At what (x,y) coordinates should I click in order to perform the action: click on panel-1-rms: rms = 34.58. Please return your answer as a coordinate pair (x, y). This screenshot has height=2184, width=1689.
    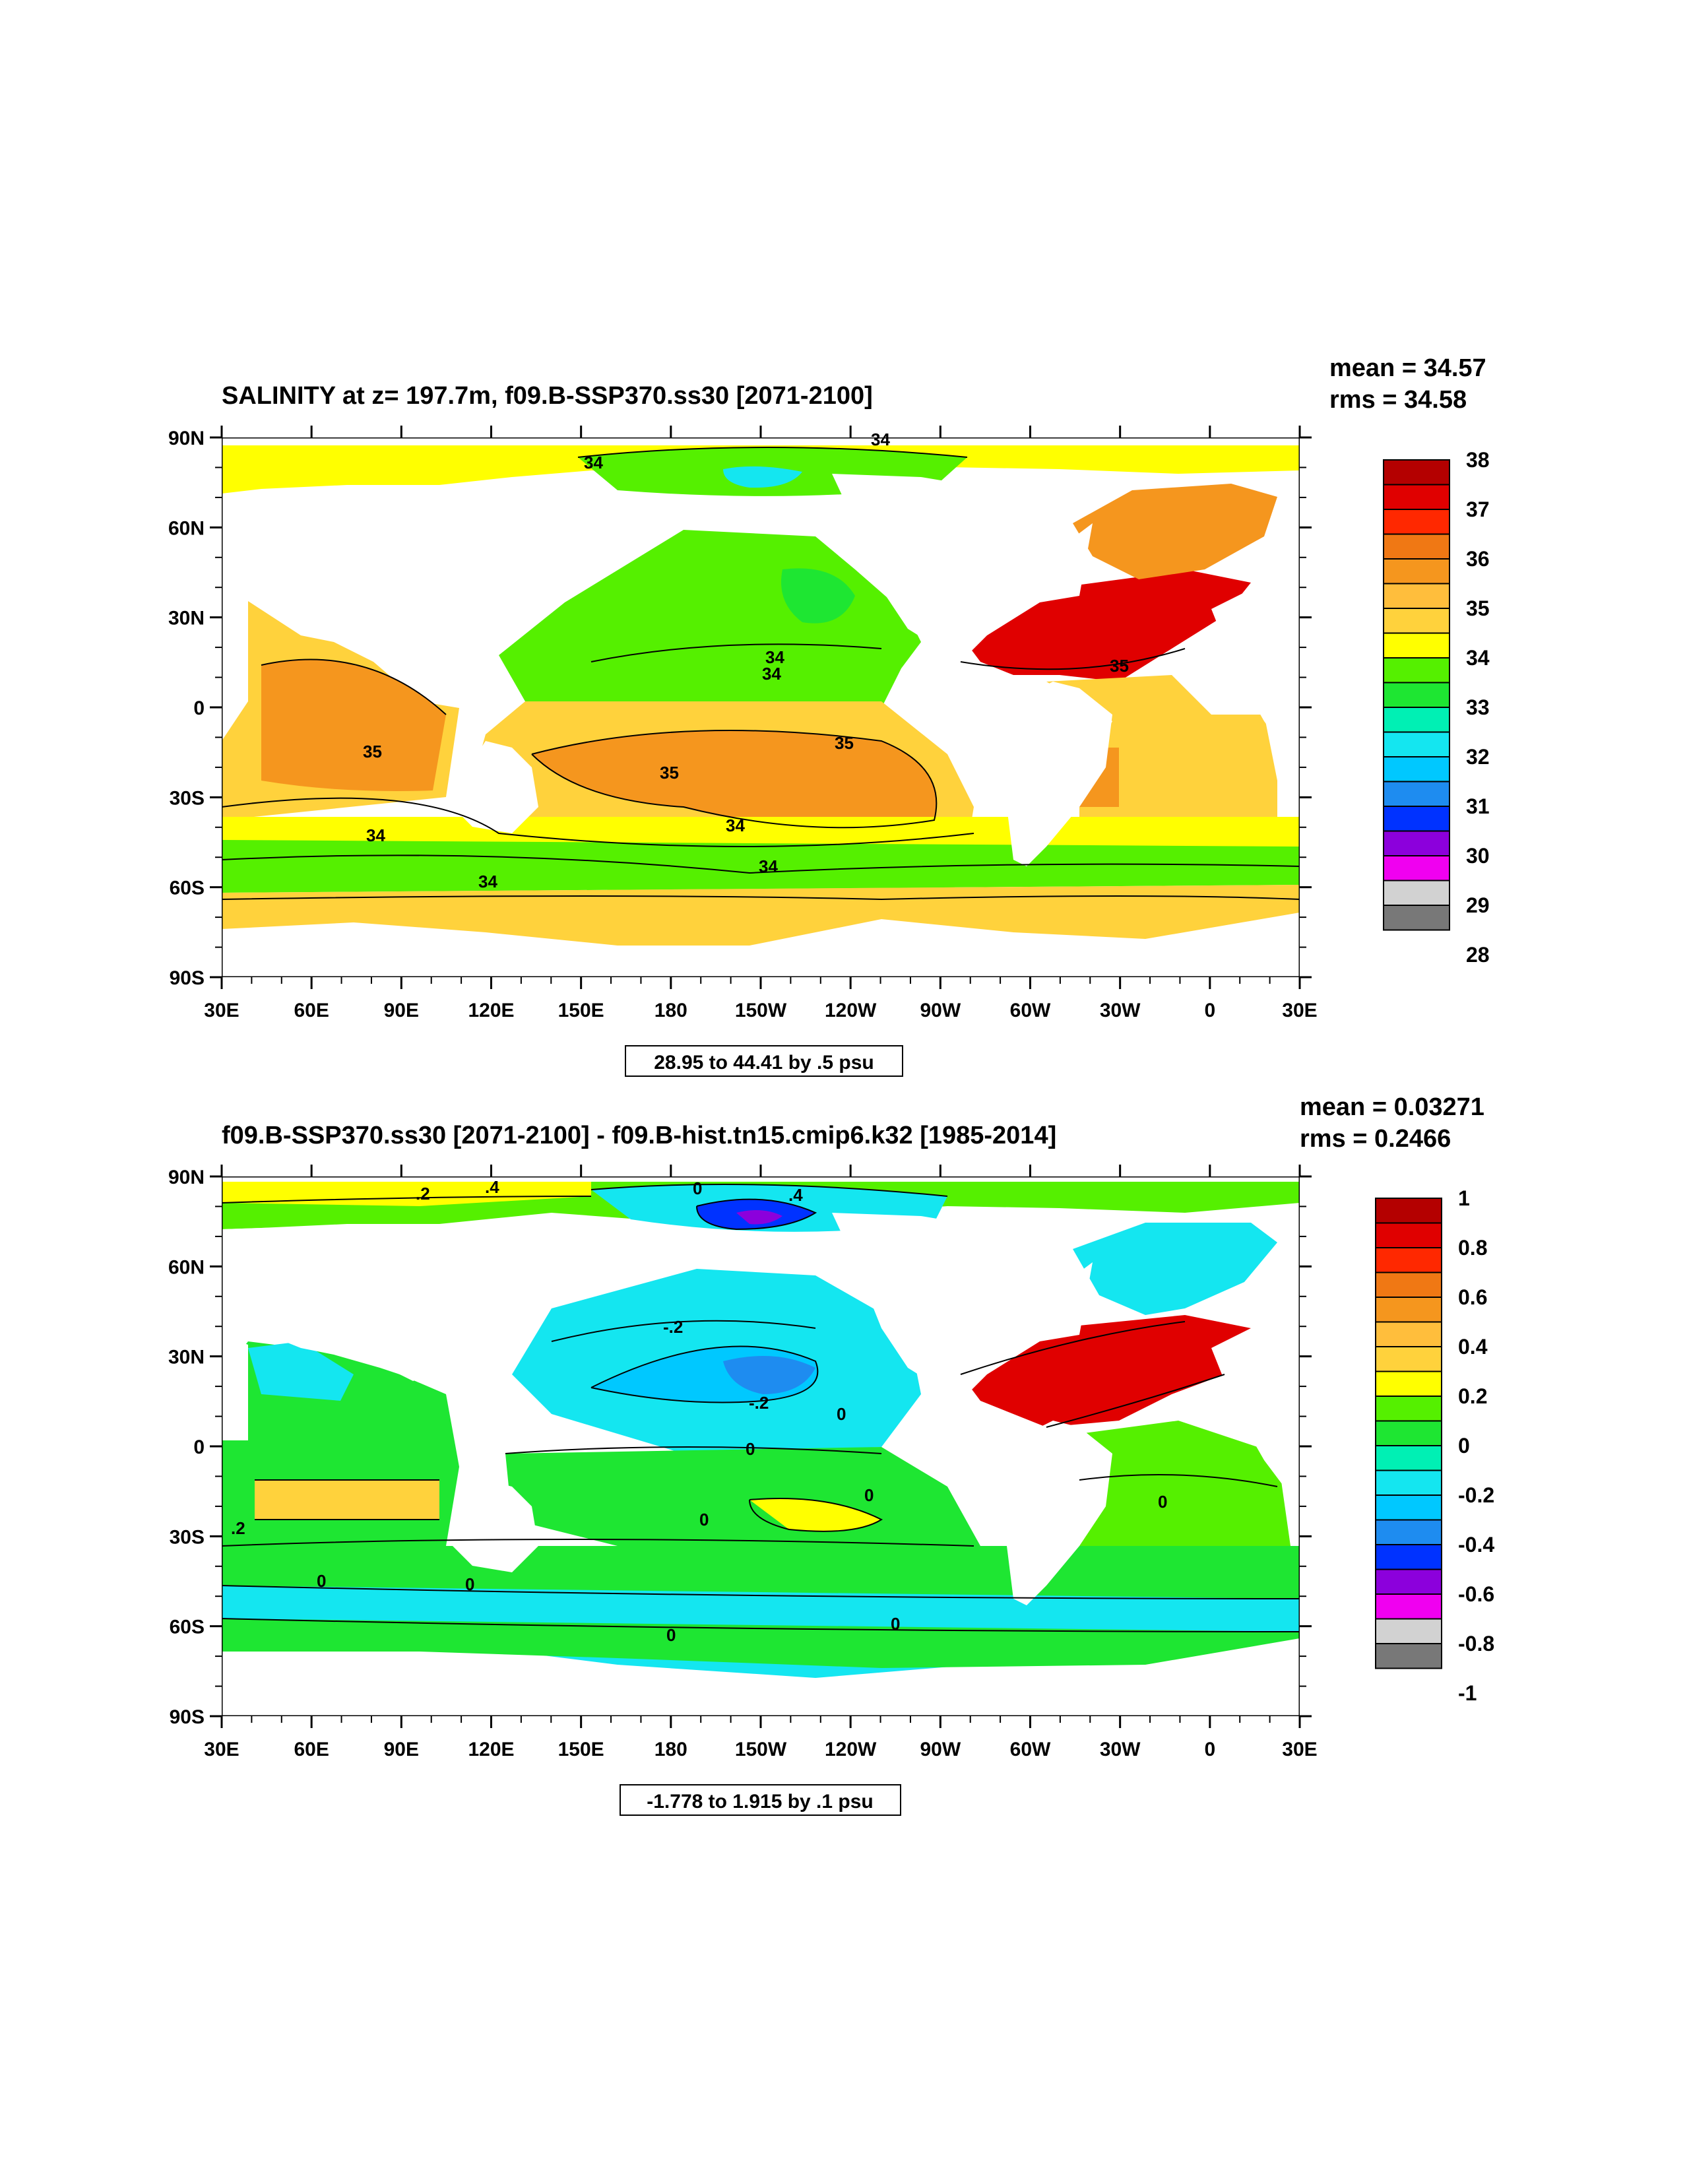
    Looking at the image, I should click on (1398, 400).